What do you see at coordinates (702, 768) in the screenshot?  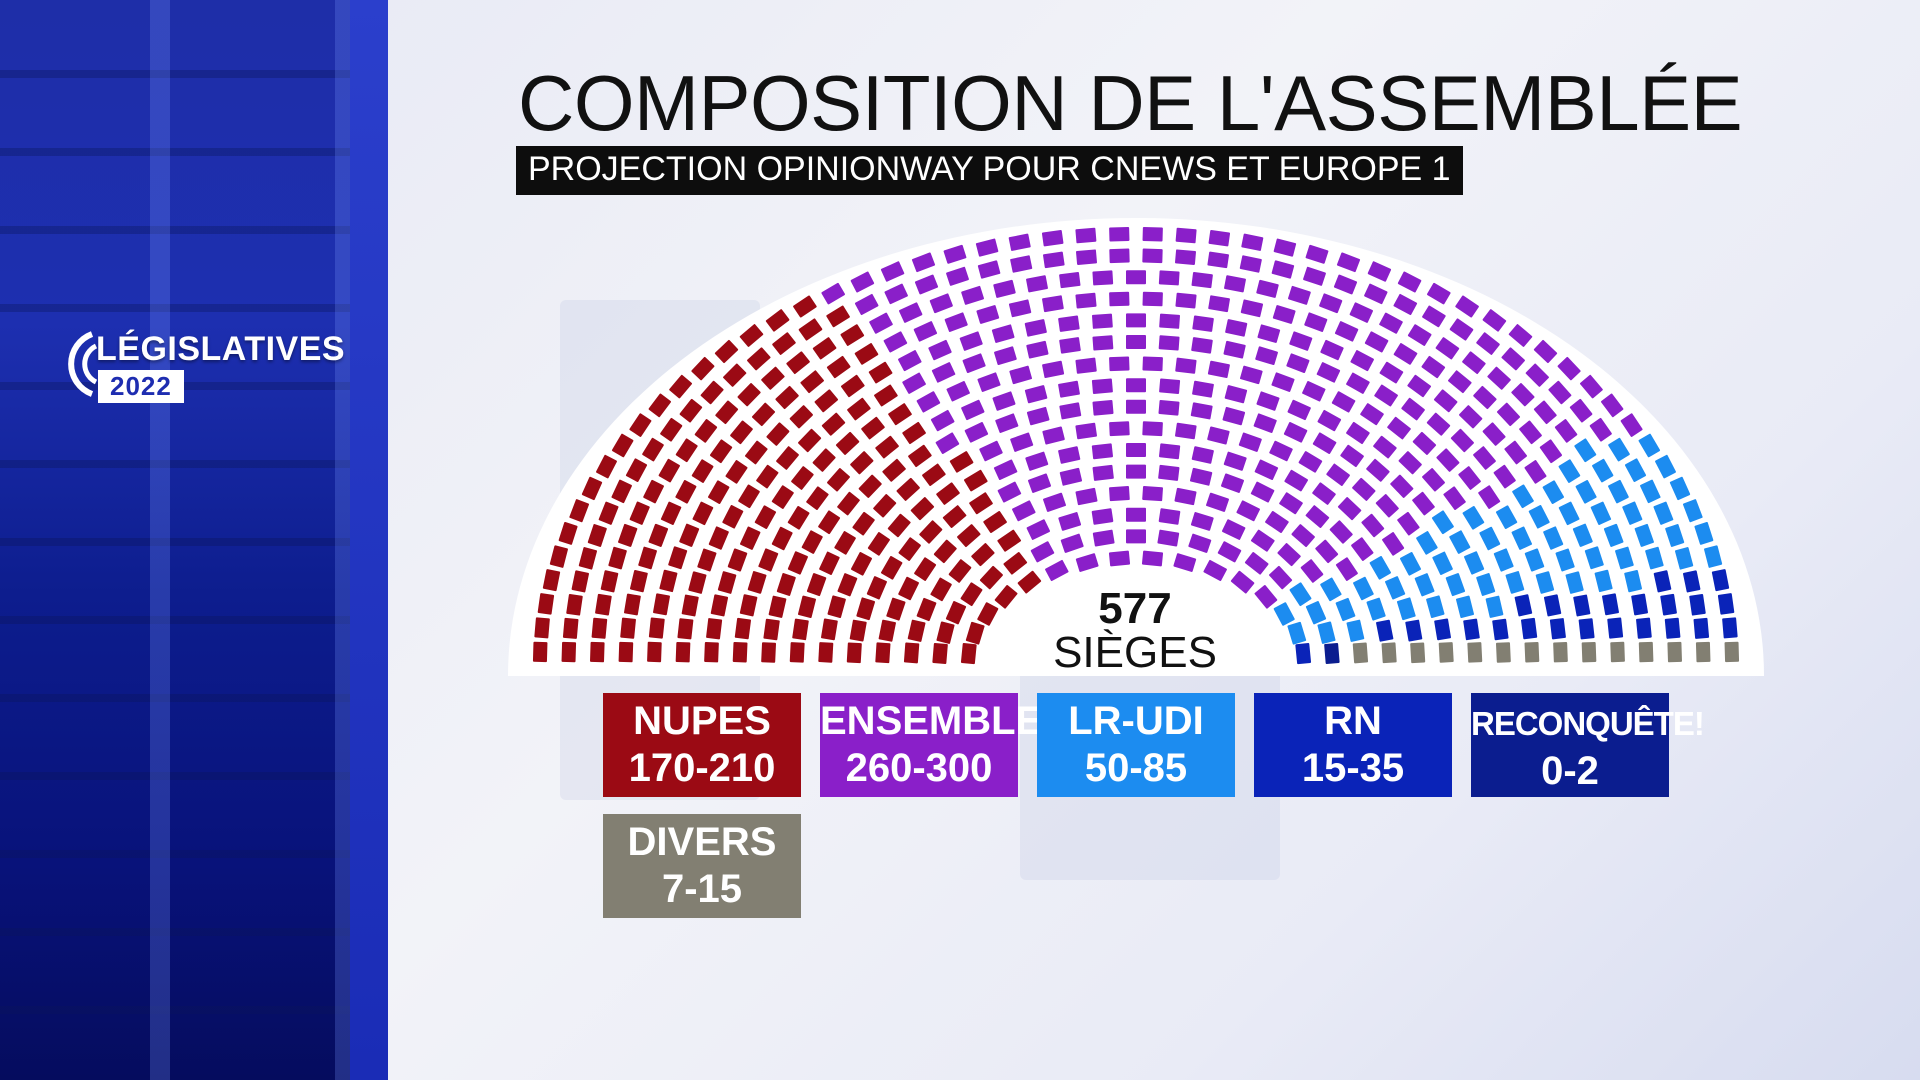 I see `legend-range: 170-210` at bounding box center [702, 768].